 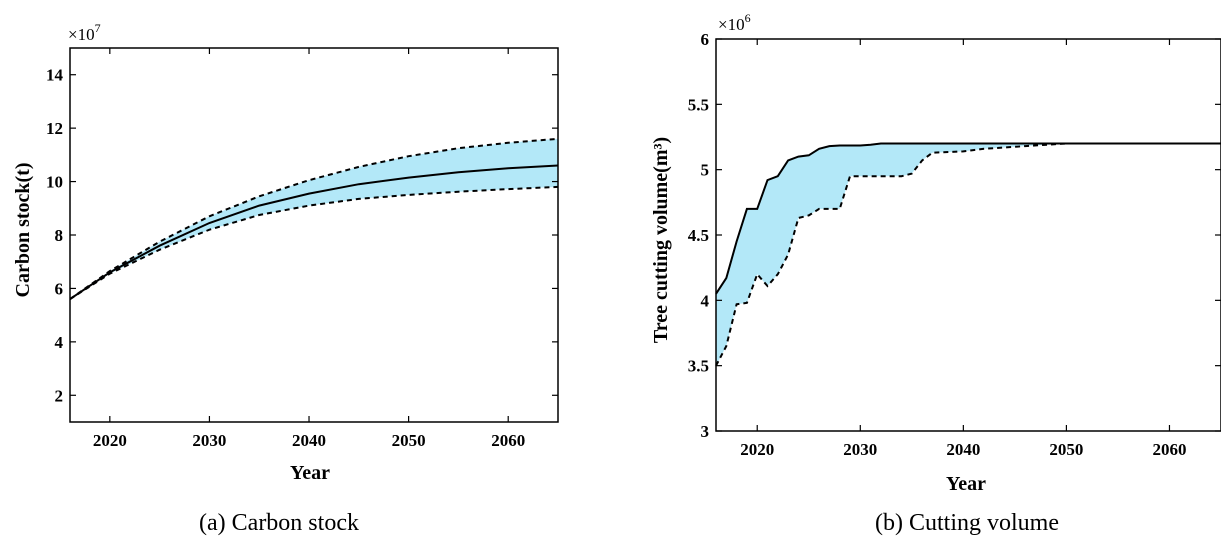 What do you see at coordinates (661, 240) in the screenshot?
I see `cutting-volume-y-axis-label: Tree cutting volume(m³)` at bounding box center [661, 240].